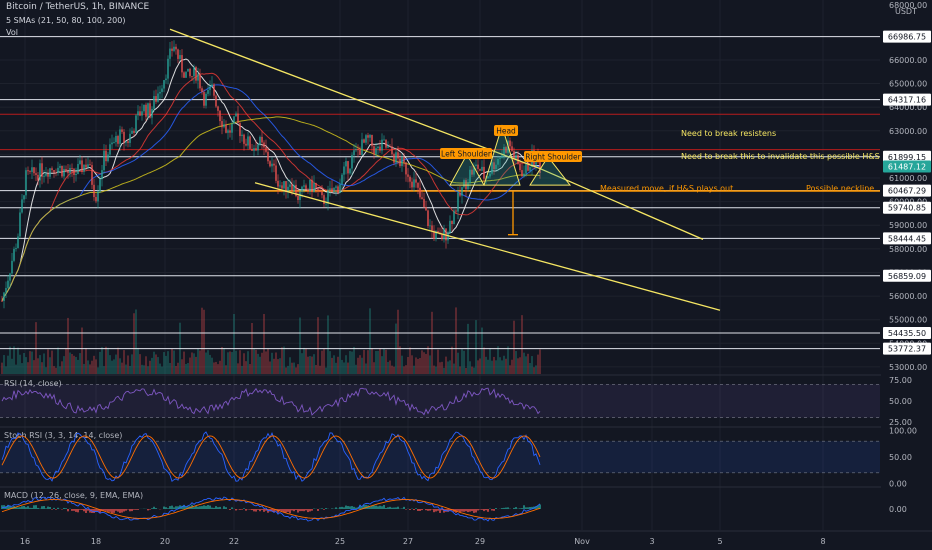 The height and width of the screenshot is (550, 932). Describe the element at coordinates (271, 509) in the screenshot. I see `macd-pane-signal` at that location.